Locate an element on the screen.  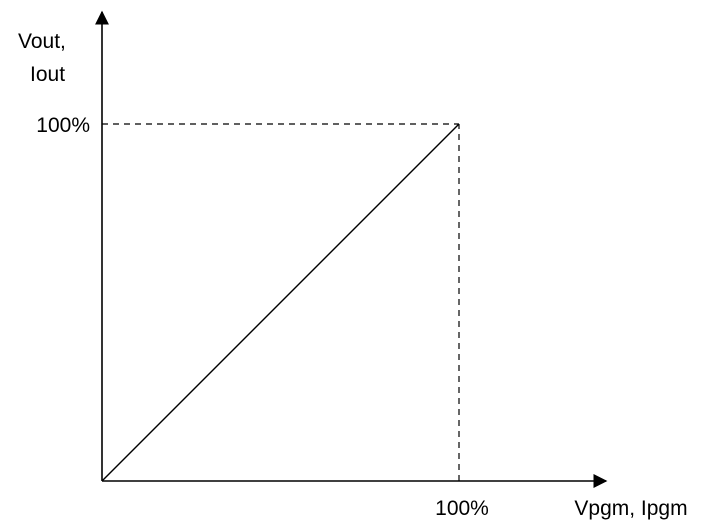
y-axis-label-line-1: Vout, is located at coordinates (42, 41).